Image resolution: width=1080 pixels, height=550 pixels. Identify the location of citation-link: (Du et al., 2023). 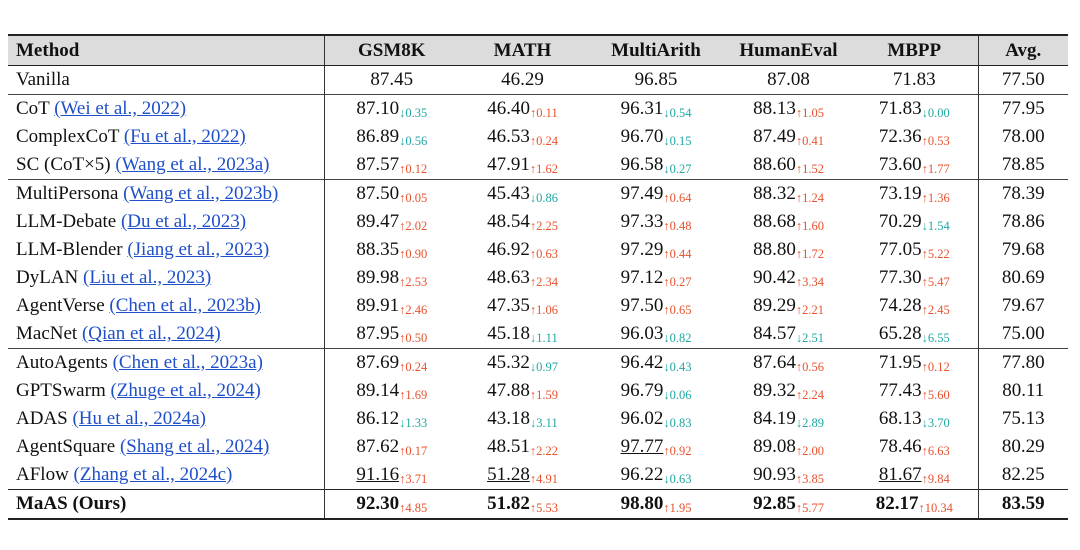
(183, 221).